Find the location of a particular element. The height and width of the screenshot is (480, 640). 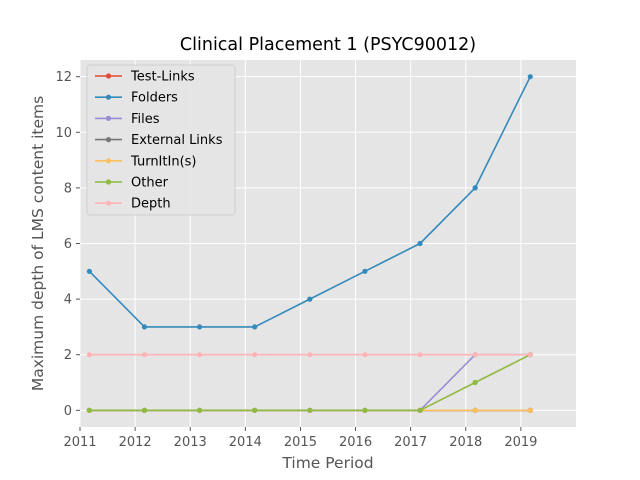

legend-box is located at coordinates (161, 140).